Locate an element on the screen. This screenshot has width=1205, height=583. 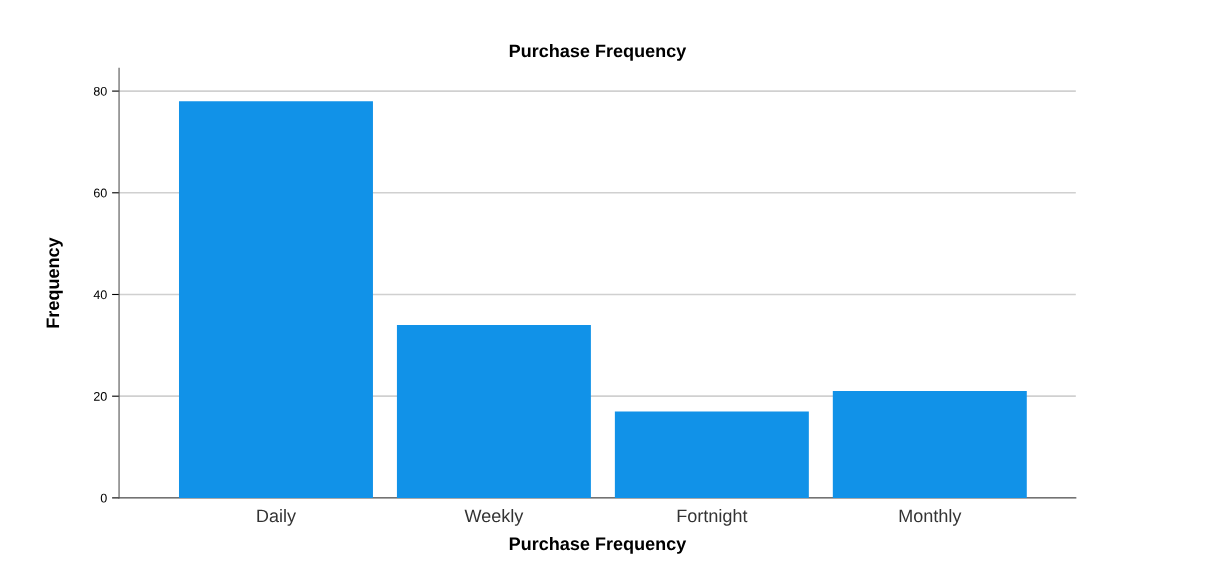
x-tick-label: Monthly is located at coordinates (930, 517).